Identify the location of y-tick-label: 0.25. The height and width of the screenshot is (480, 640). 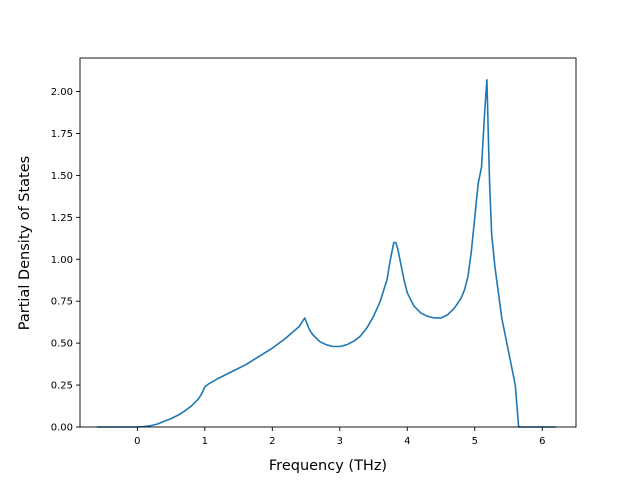
(62, 386).